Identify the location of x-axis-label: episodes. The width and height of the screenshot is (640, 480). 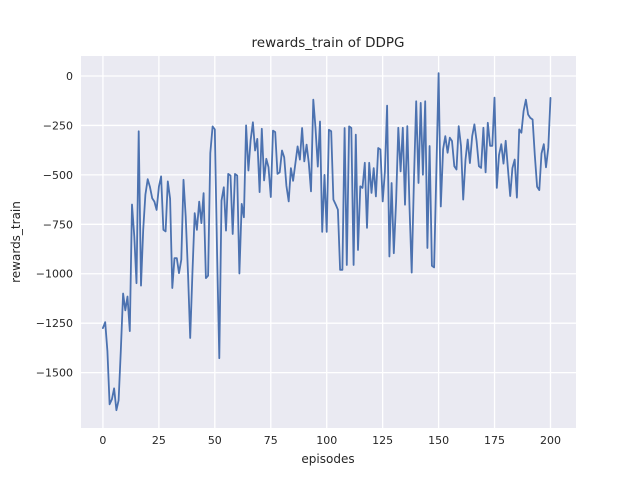
(327, 459).